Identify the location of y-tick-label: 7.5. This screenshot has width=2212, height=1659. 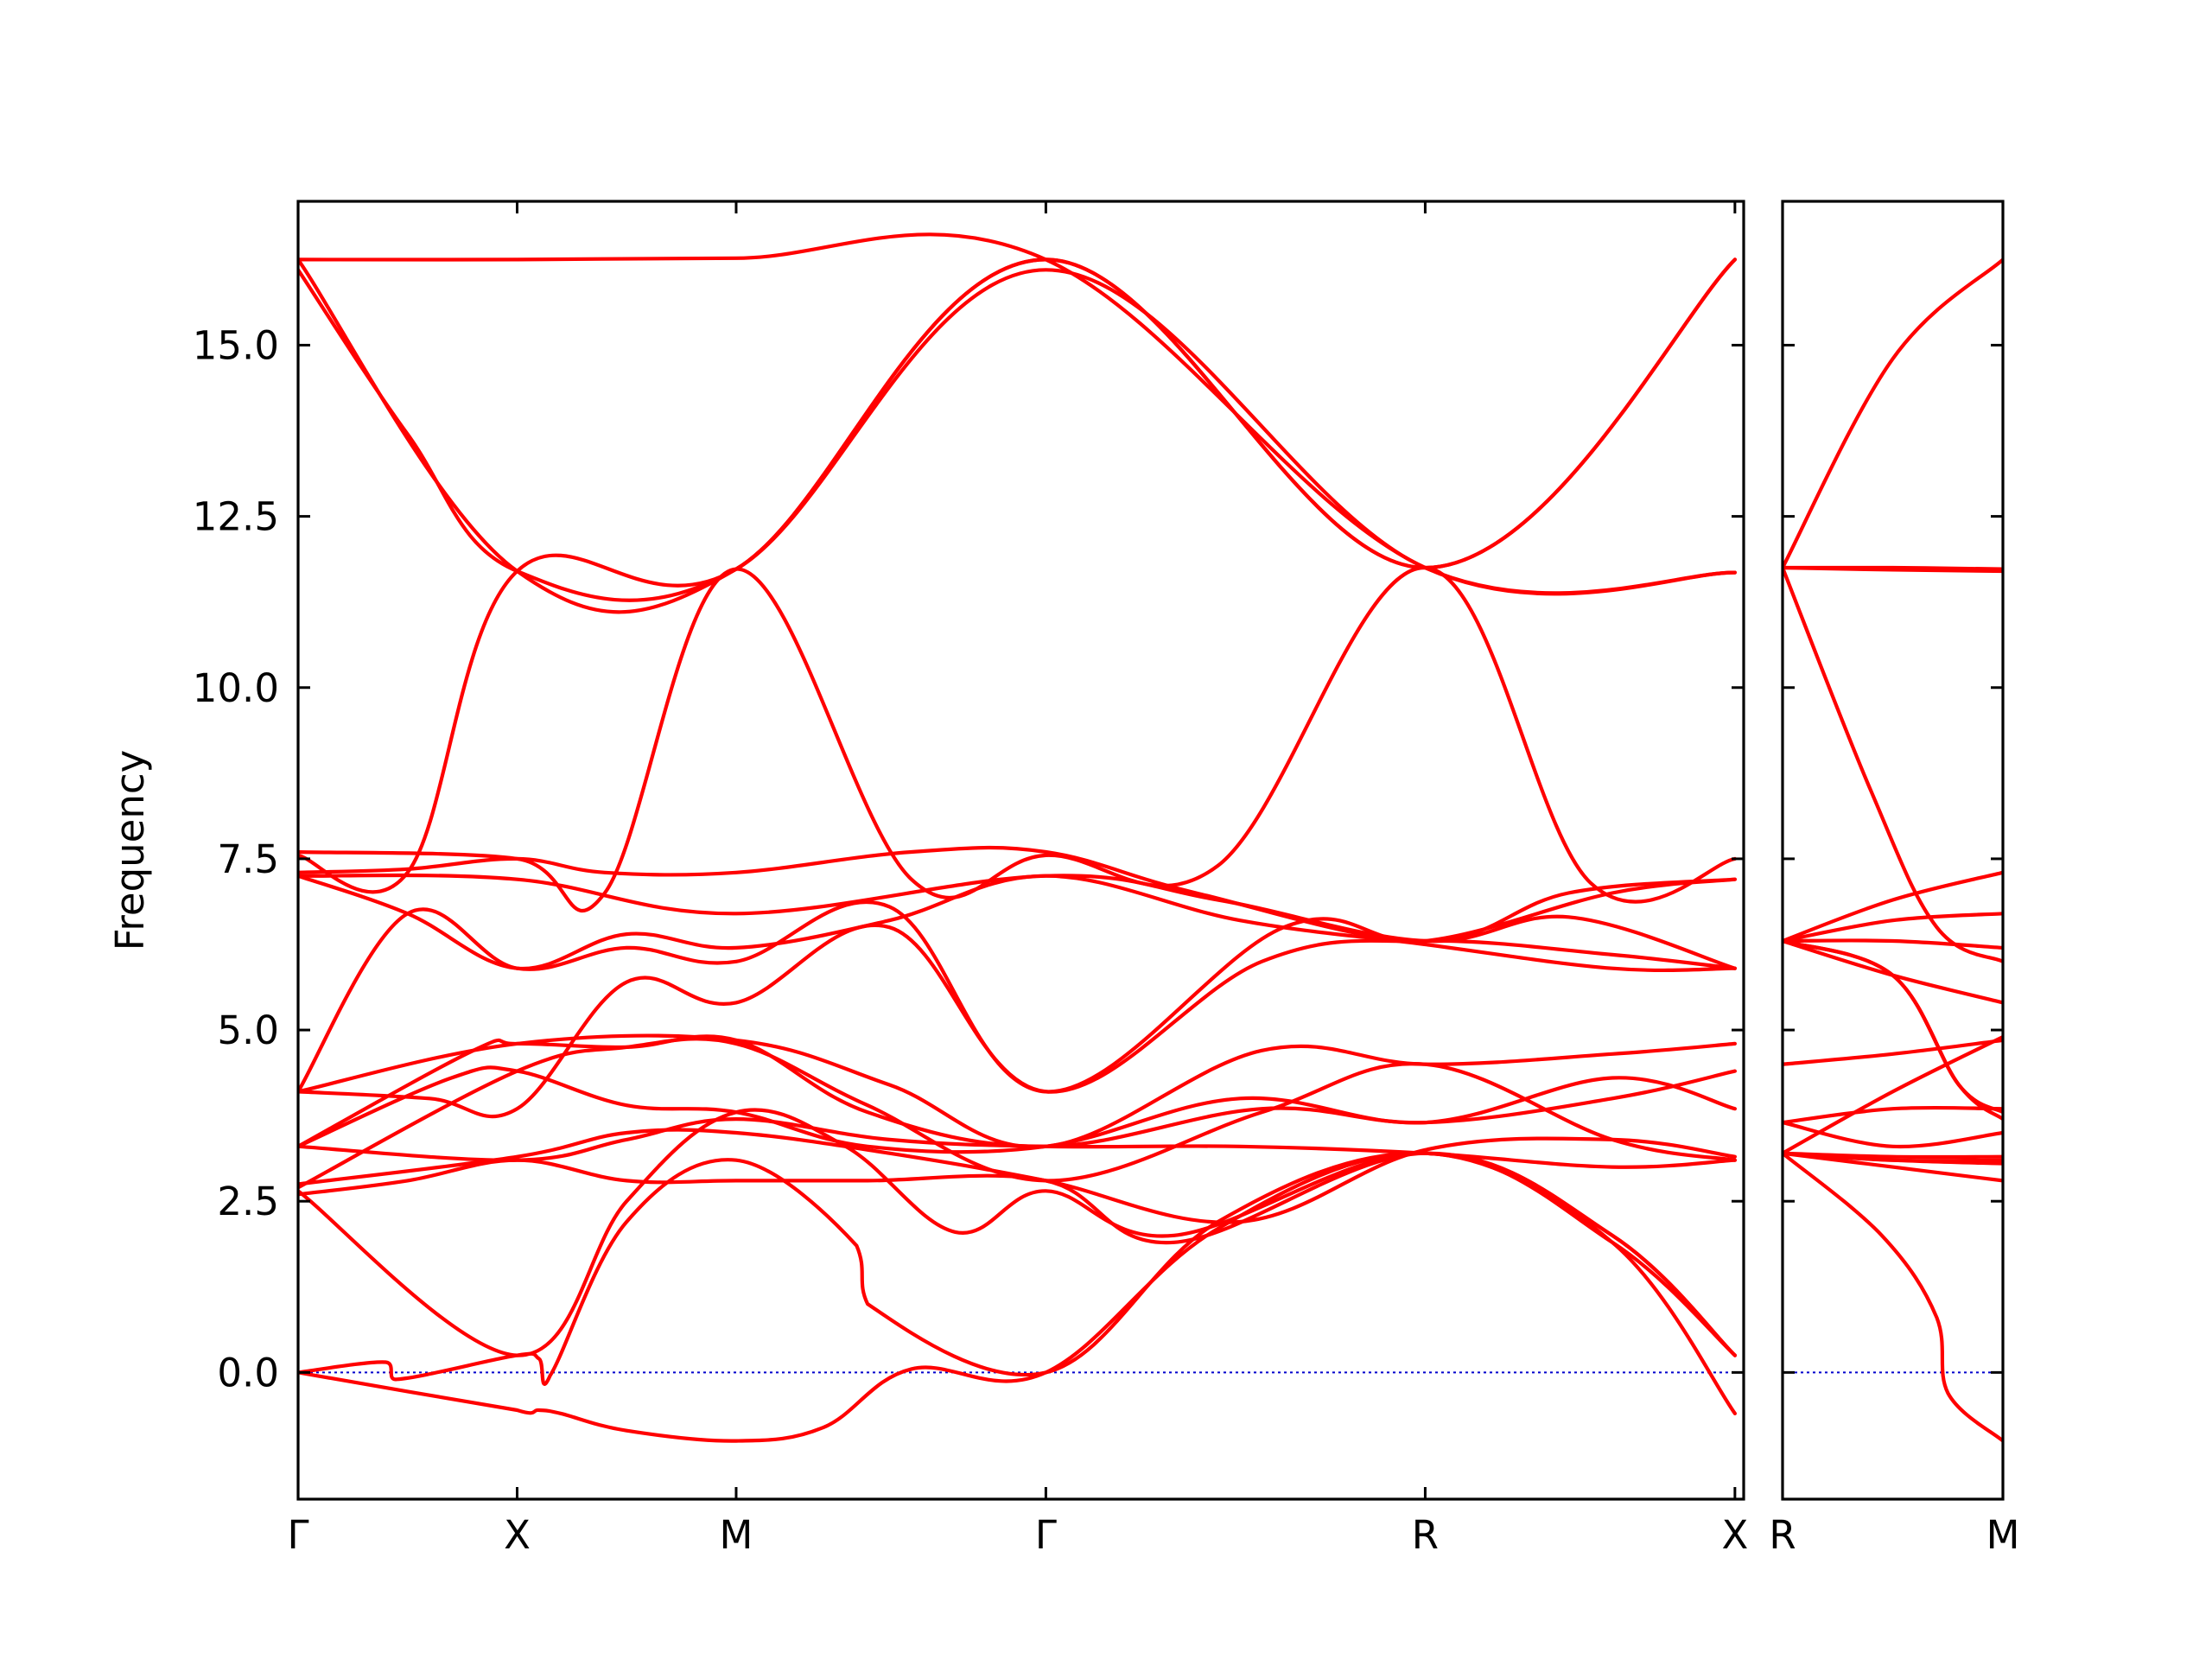
(248, 859).